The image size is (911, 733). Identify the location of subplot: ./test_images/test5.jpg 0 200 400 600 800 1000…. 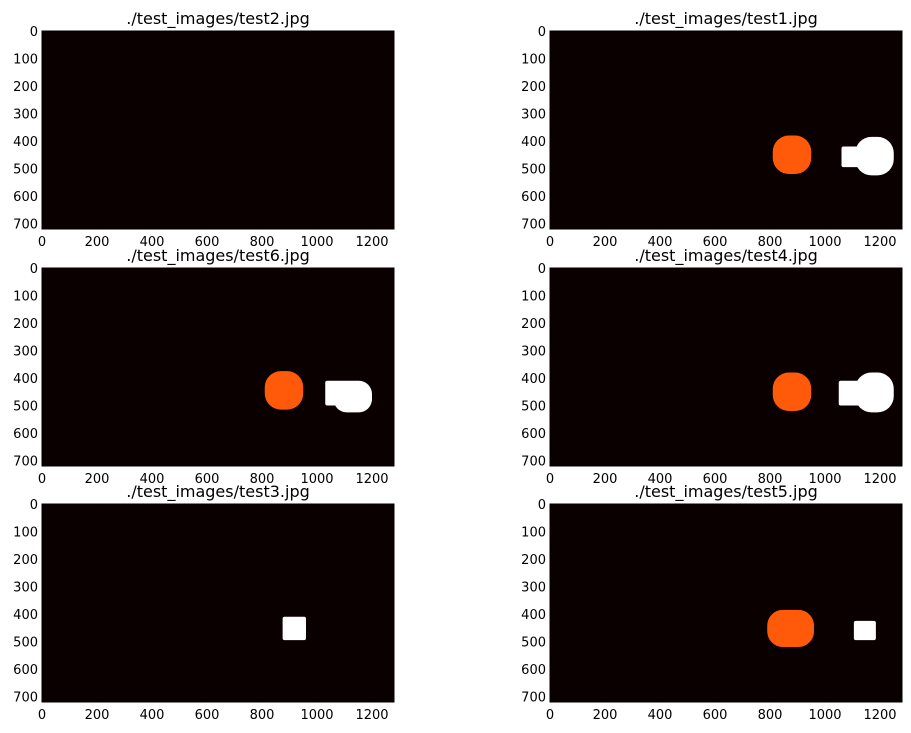
(712, 602).